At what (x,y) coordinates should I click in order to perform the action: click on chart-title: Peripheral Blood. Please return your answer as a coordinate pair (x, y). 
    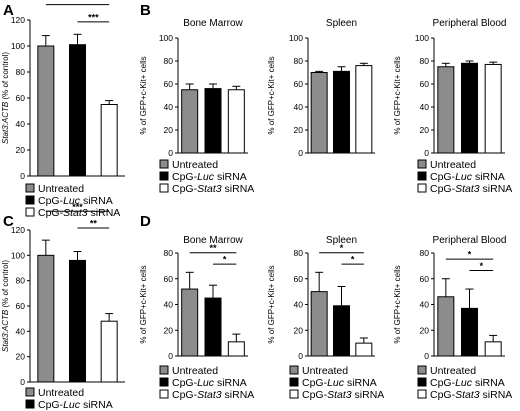
    Looking at the image, I should click on (470, 240).